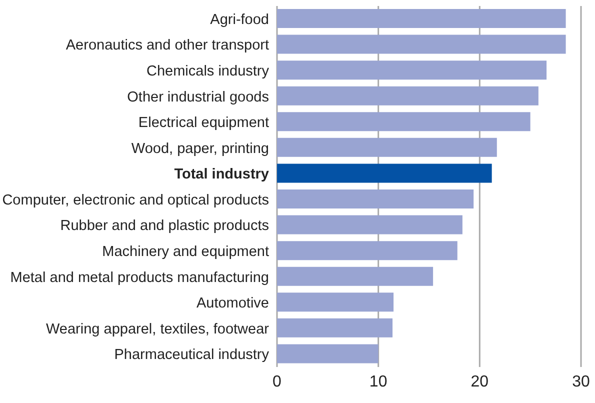 The height and width of the screenshot is (403, 595). Describe the element at coordinates (378, 381) in the screenshot. I see `x-tick-label: 10` at that location.